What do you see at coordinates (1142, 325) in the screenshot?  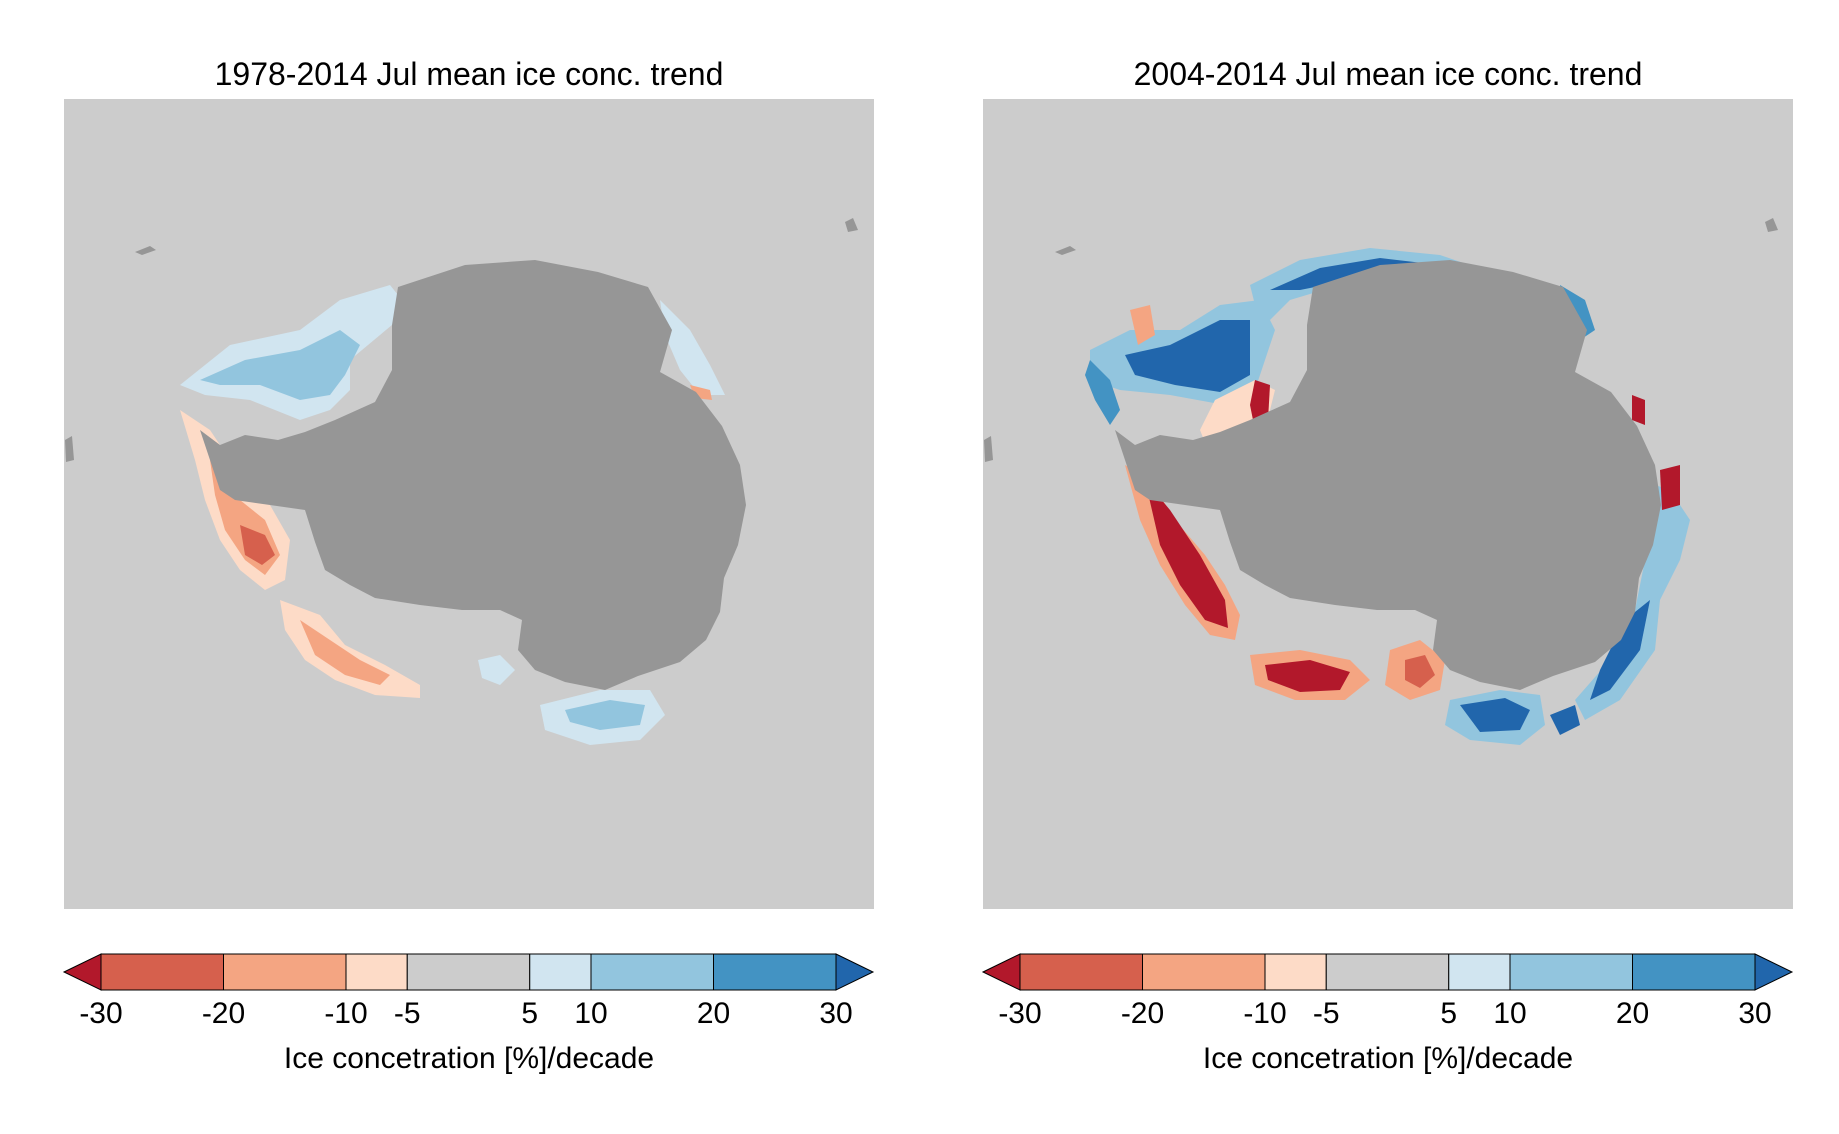 I see `right-red-west-small` at bounding box center [1142, 325].